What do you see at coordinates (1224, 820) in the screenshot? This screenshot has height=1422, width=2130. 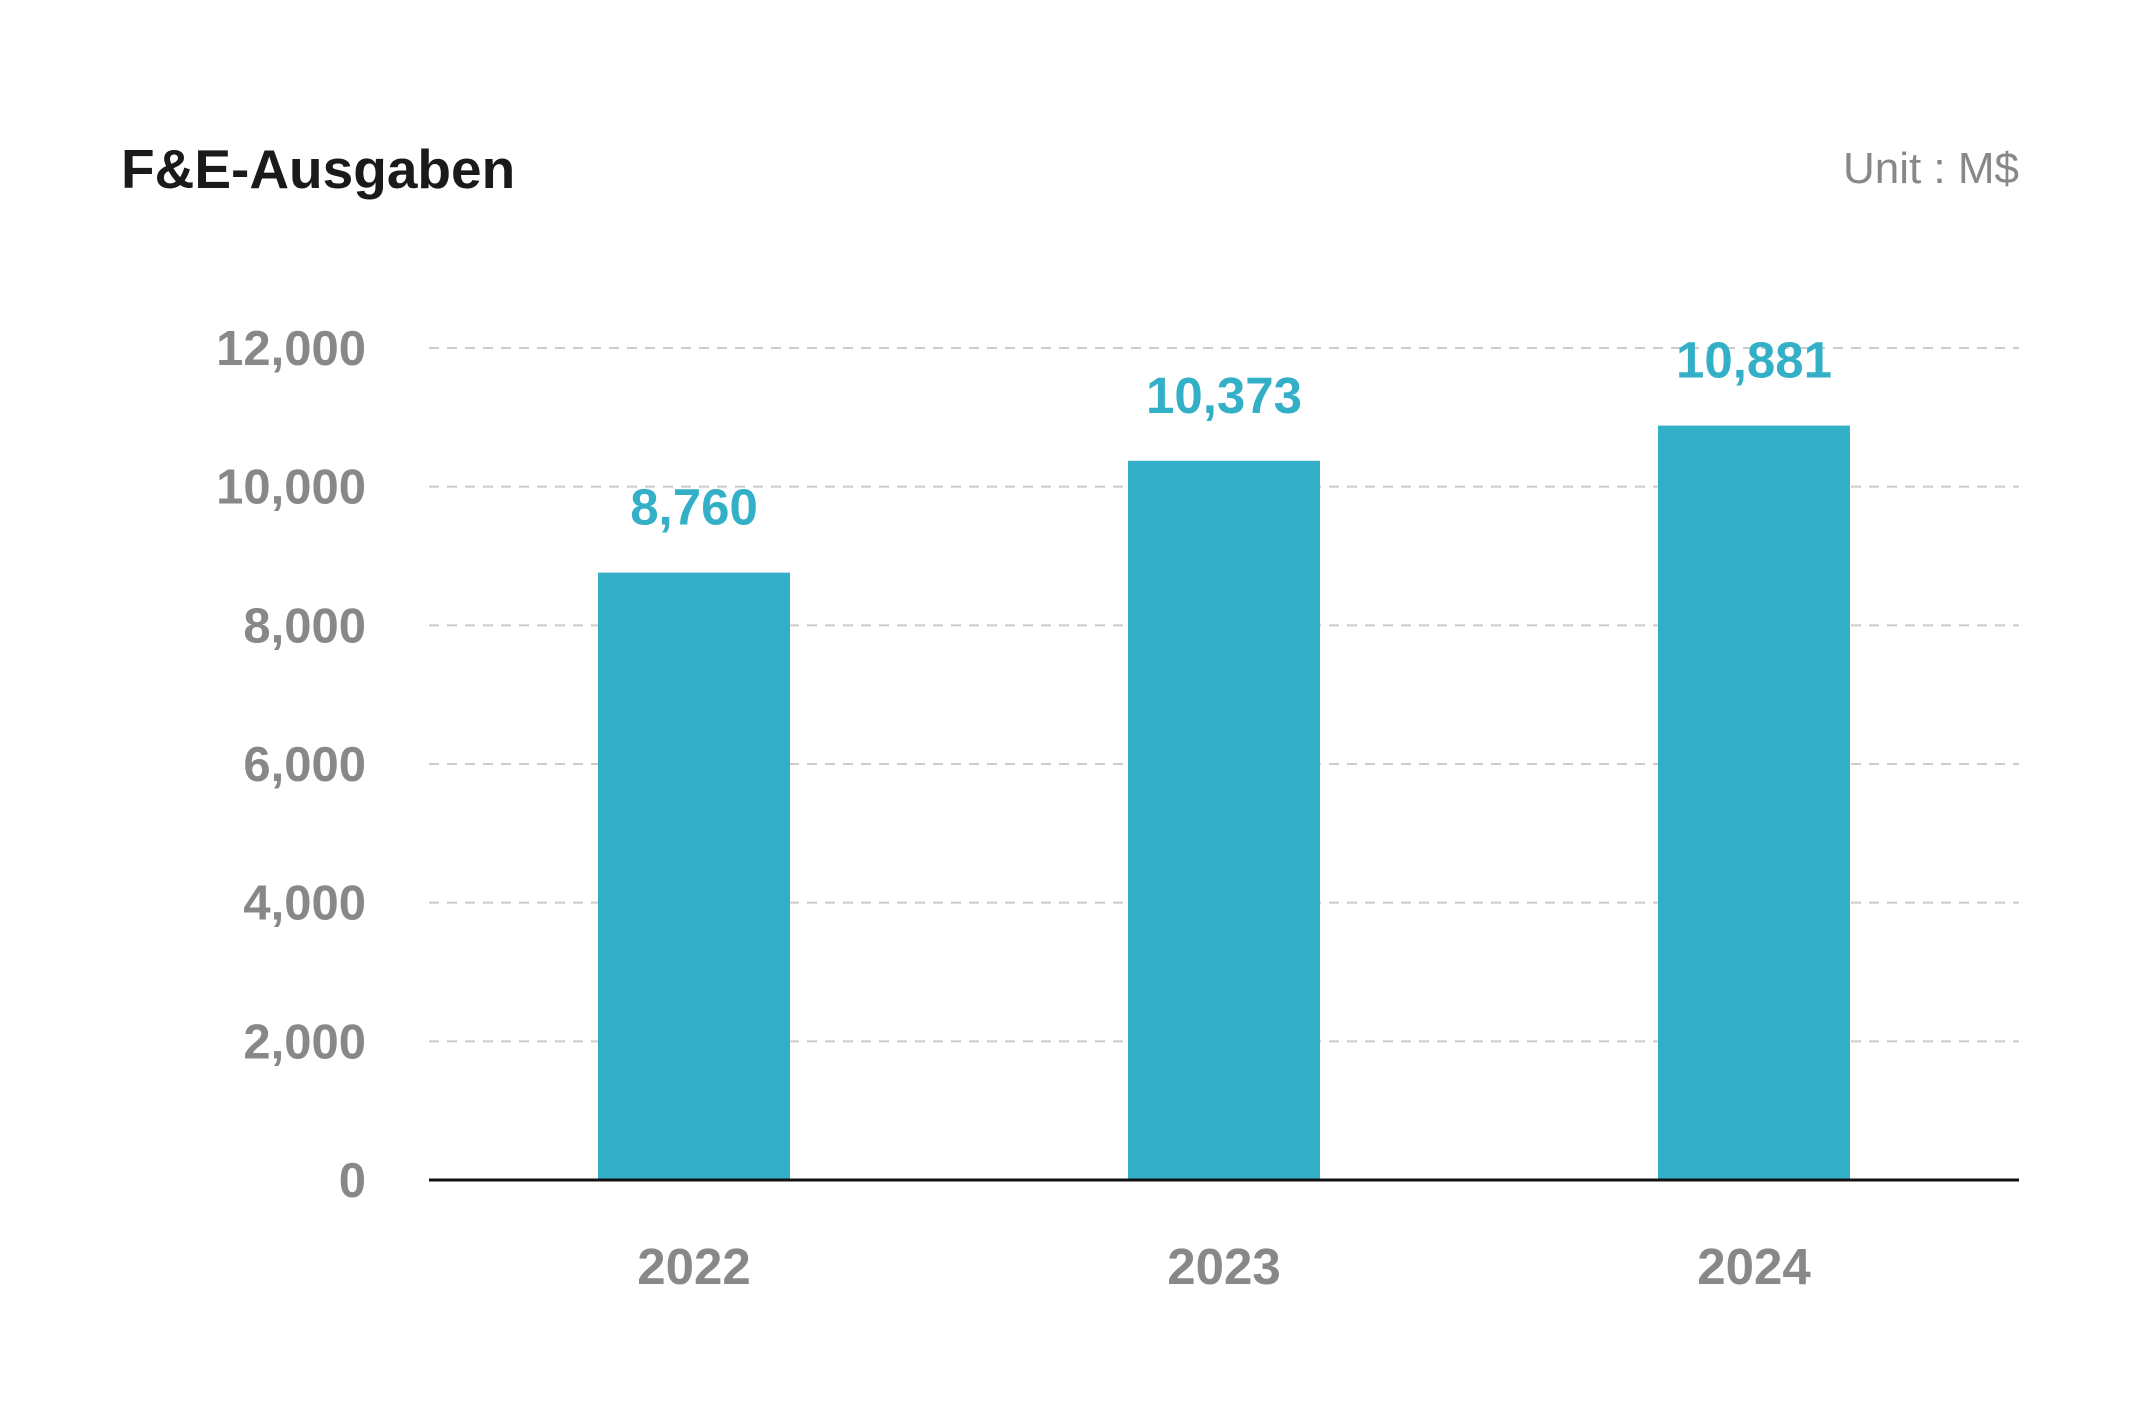 I see `bar-2023` at bounding box center [1224, 820].